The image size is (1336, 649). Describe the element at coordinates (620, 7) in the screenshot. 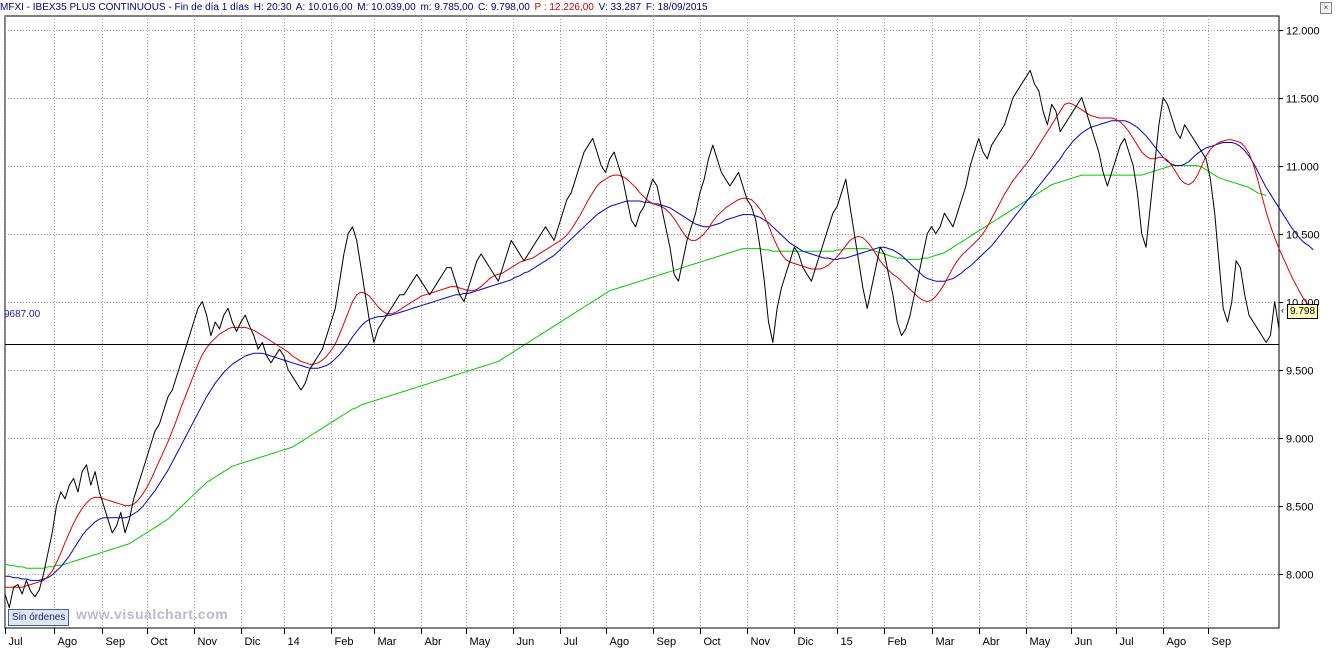

I see `volume-value: V: 33.287` at that location.